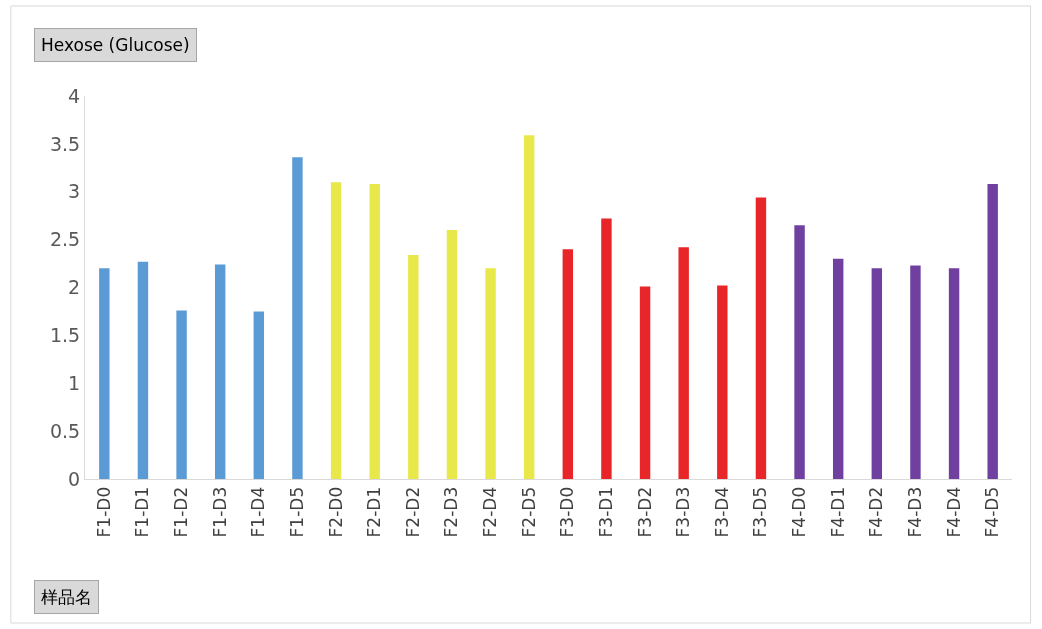 This screenshot has height=629, width=1042. What do you see at coordinates (296, 512) in the screenshot?
I see `x-tick-label: F1-D5` at bounding box center [296, 512].